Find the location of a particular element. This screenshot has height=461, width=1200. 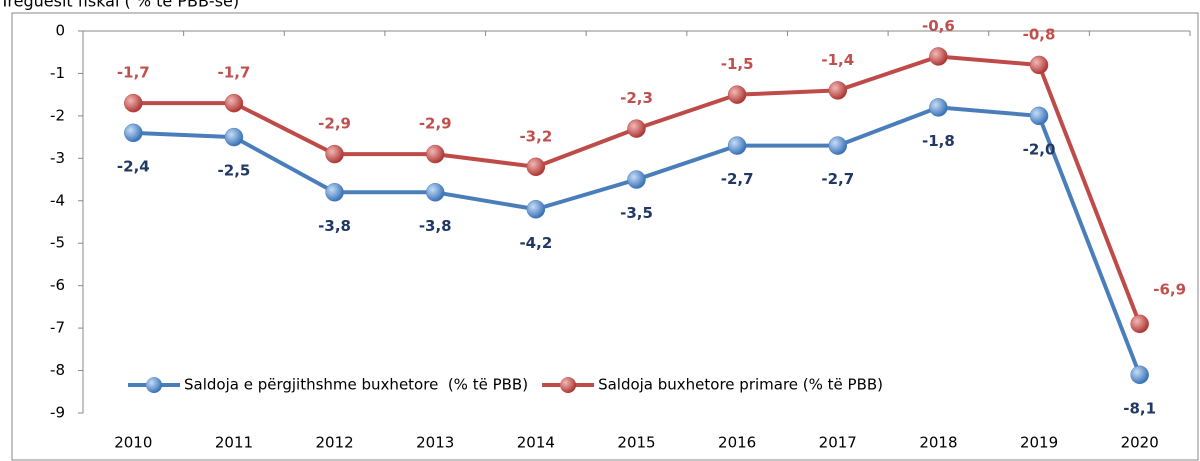

data-label: -3,5 is located at coordinates (636, 213).